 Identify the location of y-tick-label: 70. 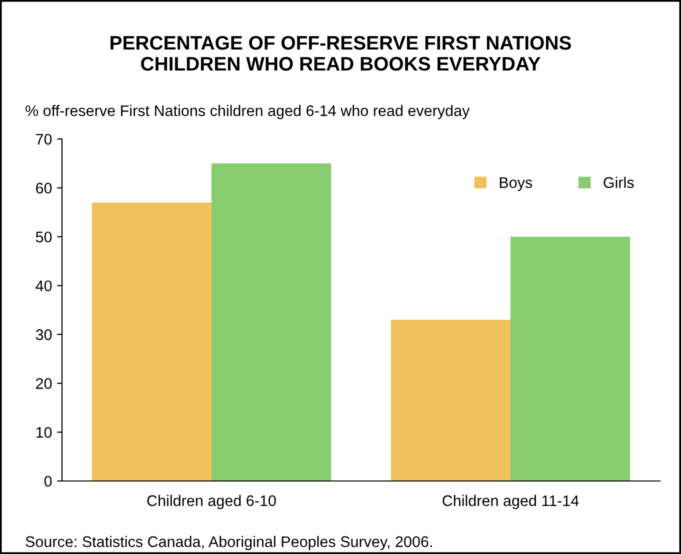
(44, 139).